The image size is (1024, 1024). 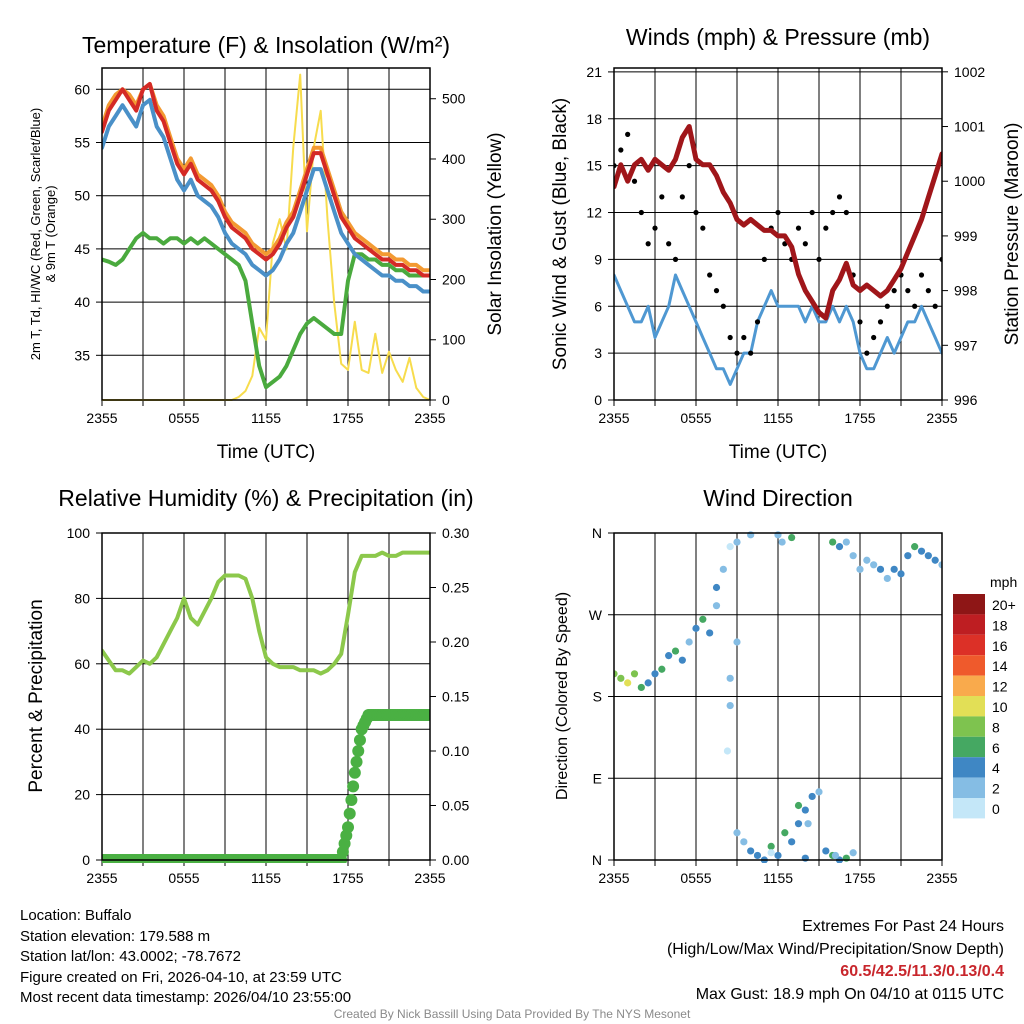 I want to click on chart2-ylabel: Sonic Wind & Gust (Blue, Black), so click(x=560, y=234).